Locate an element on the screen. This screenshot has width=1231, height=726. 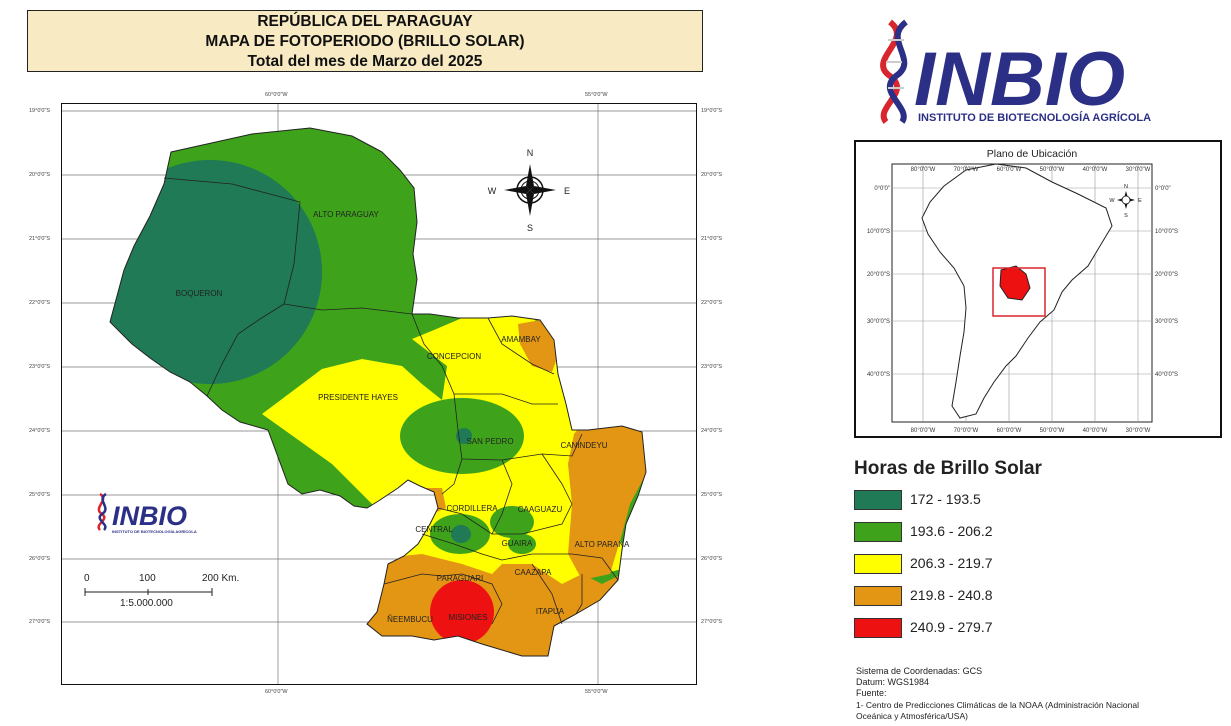
lat-label-left: 24°0'0"S is located at coordinates (40, 431).